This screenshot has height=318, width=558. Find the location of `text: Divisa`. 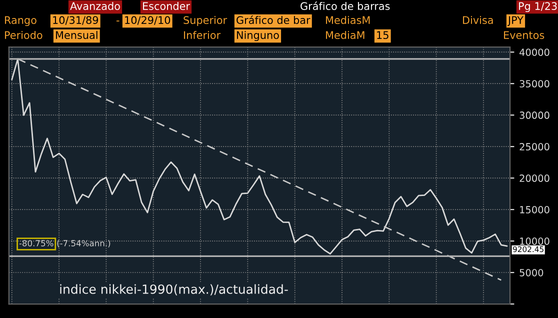

text: Divisa is located at coordinates (478, 20).